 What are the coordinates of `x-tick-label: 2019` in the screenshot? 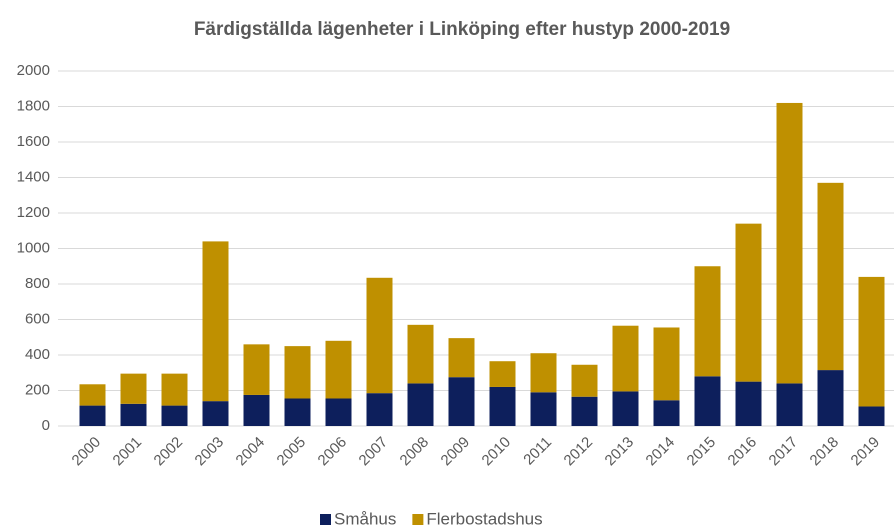 It's located at (866, 452).